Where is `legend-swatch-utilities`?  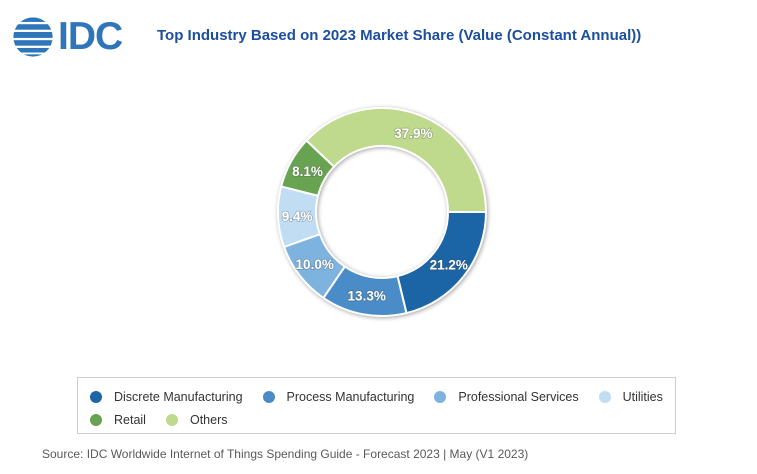 legend-swatch-utilities is located at coordinates (604, 396).